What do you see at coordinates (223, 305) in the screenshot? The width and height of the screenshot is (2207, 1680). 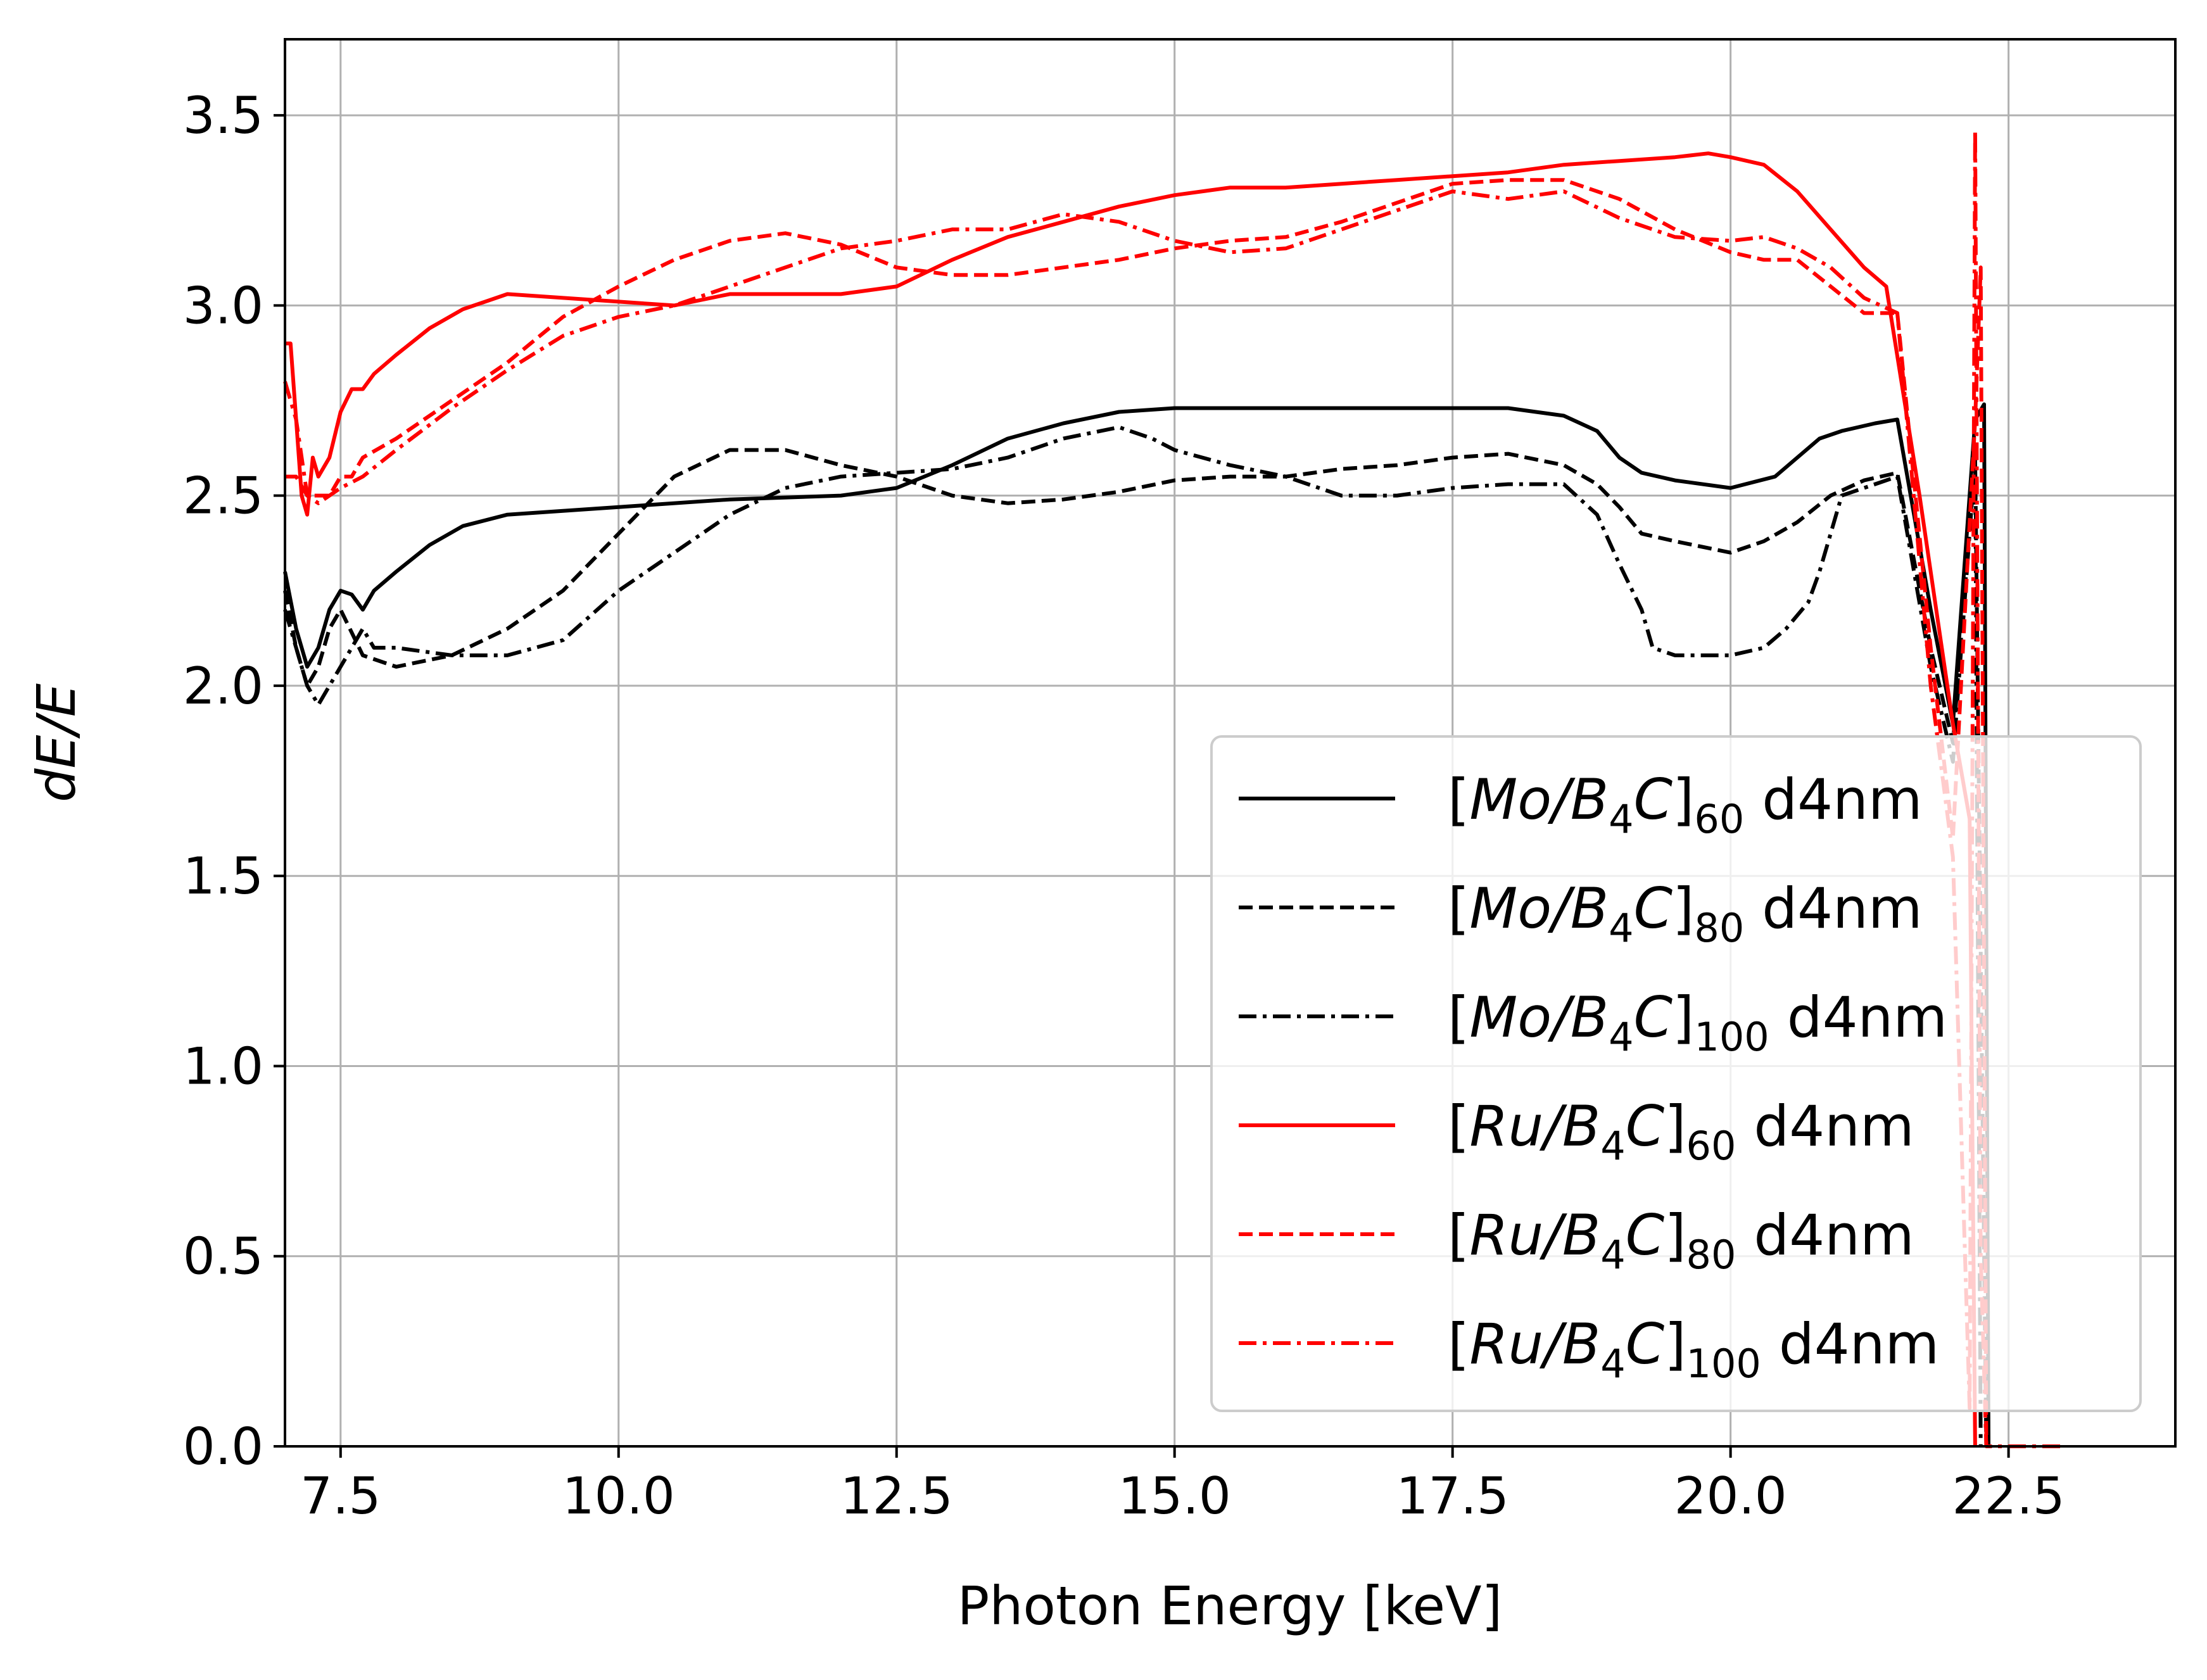 I see `y-tick-label: 3.0` at bounding box center [223, 305].